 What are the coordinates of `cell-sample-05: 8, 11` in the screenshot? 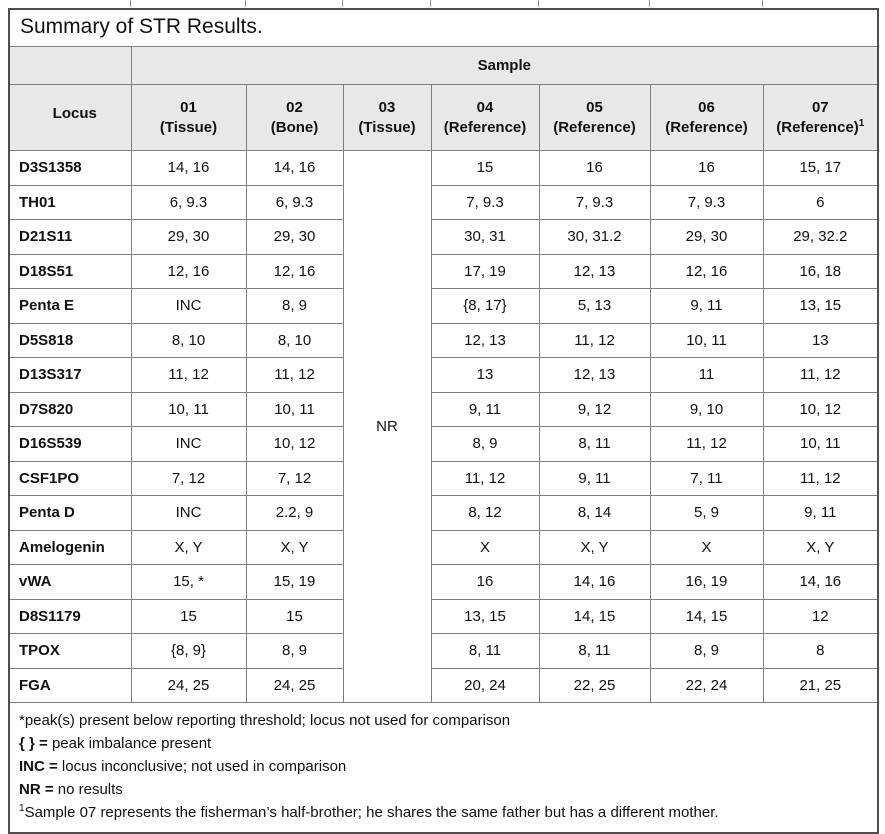 It's located at (594, 444).